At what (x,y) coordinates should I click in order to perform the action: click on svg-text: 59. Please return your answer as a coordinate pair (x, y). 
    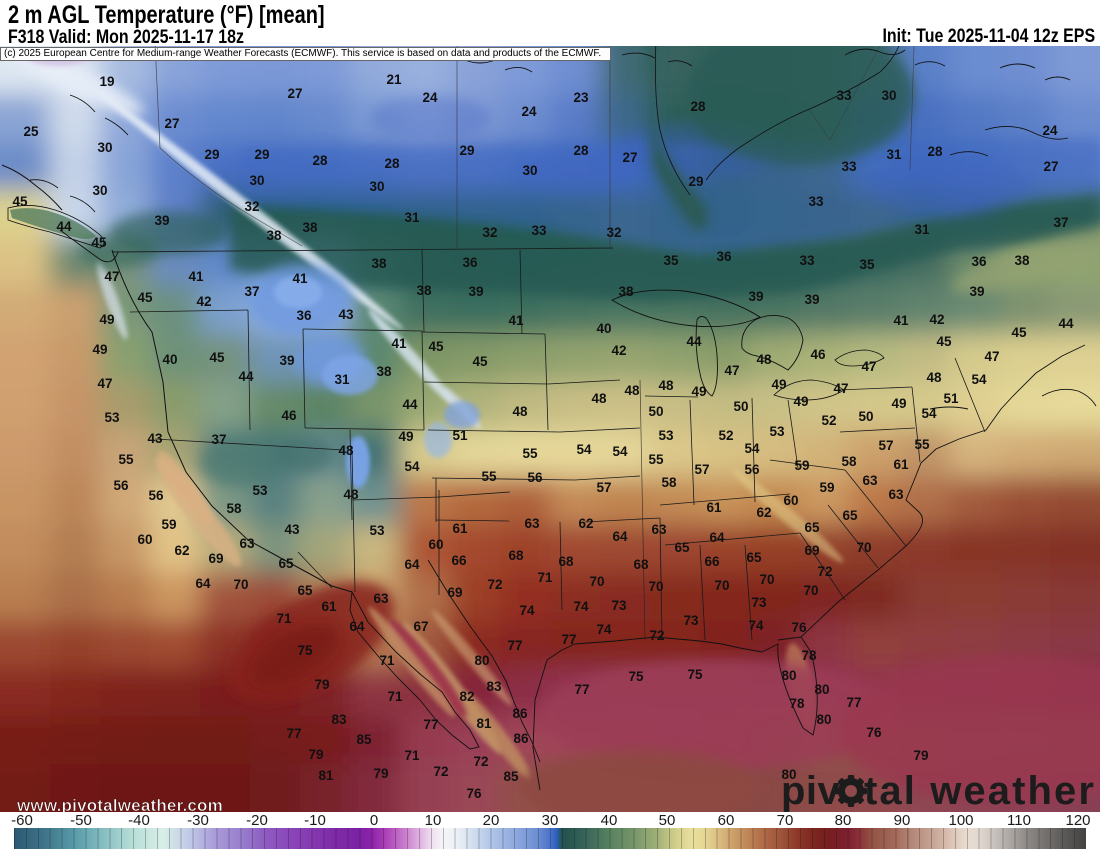
    Looking at the image, I should click on (826, 487).